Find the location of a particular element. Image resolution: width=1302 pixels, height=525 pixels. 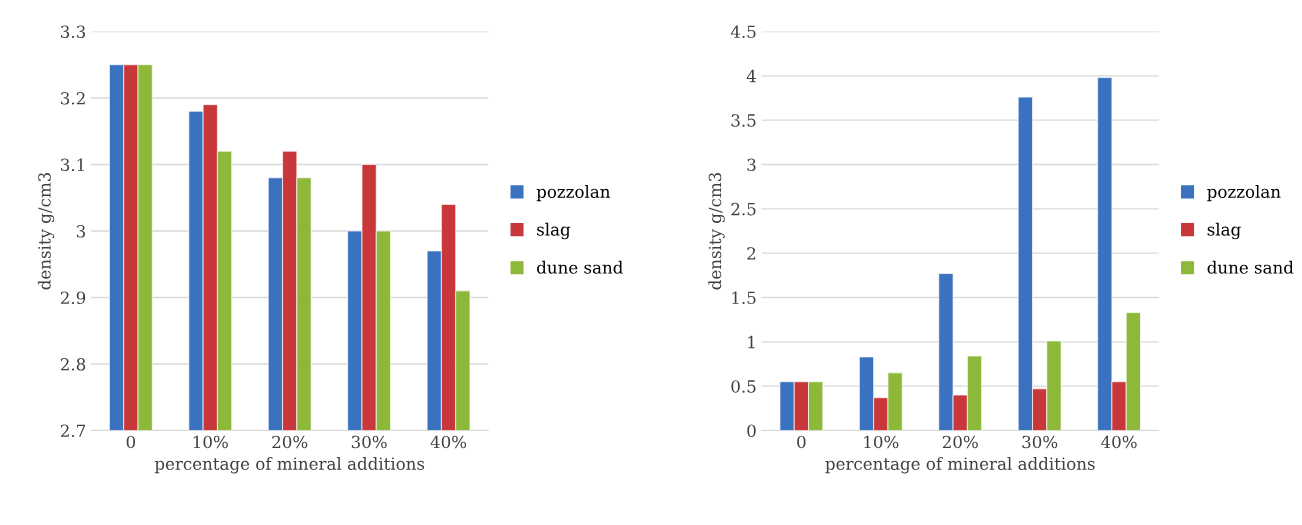

y-tick-label: 4 is located at coordinates (751, 76).